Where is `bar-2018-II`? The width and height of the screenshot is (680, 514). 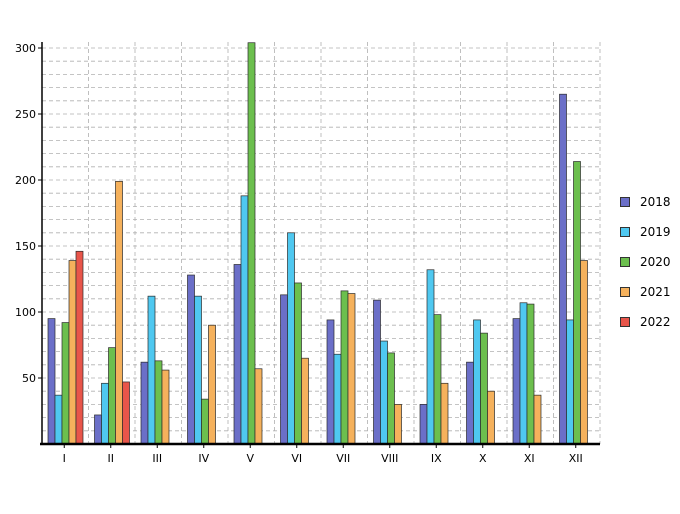 bar-2018-II is located at coordinates (98, 429).